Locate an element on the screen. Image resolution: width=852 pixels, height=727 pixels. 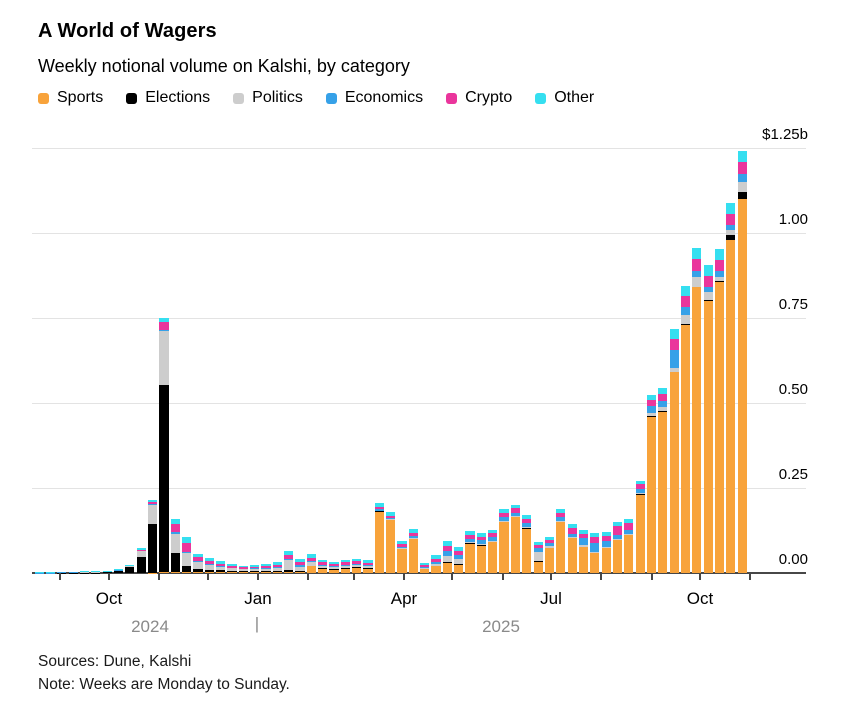
legend-item-other: Other is located at coordinates (564, 98).